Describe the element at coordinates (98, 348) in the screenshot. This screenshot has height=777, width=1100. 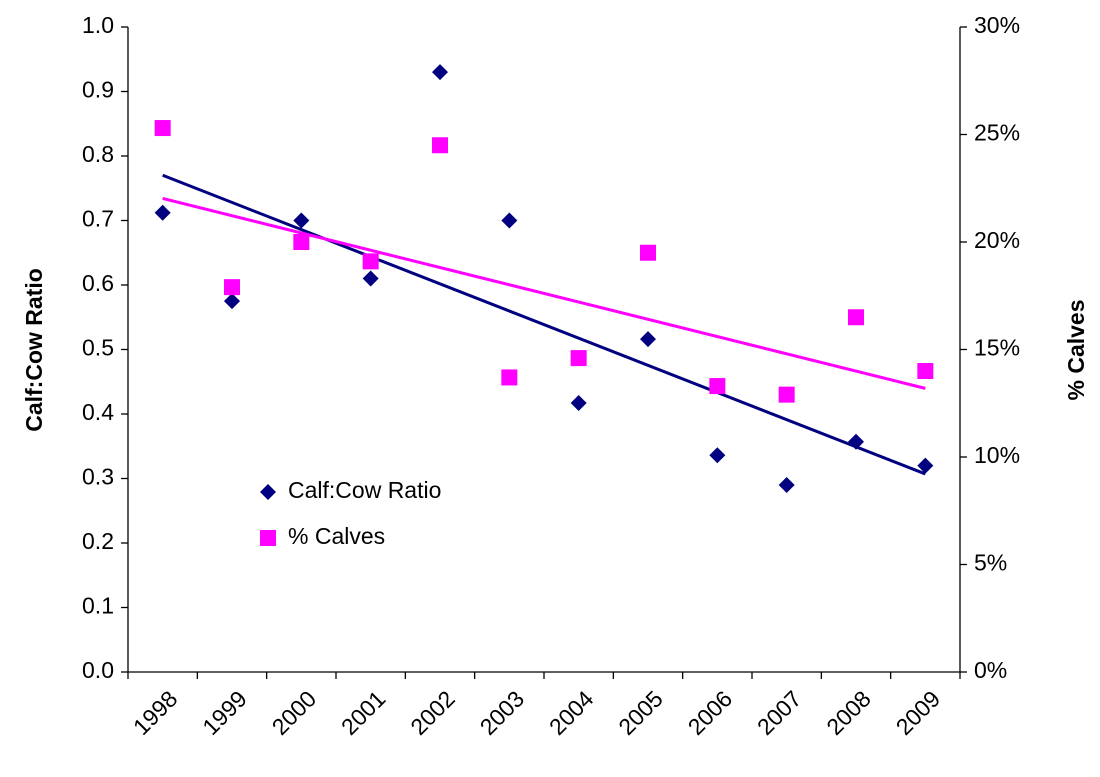
I see `y-tick-label: 0.5` at that location.